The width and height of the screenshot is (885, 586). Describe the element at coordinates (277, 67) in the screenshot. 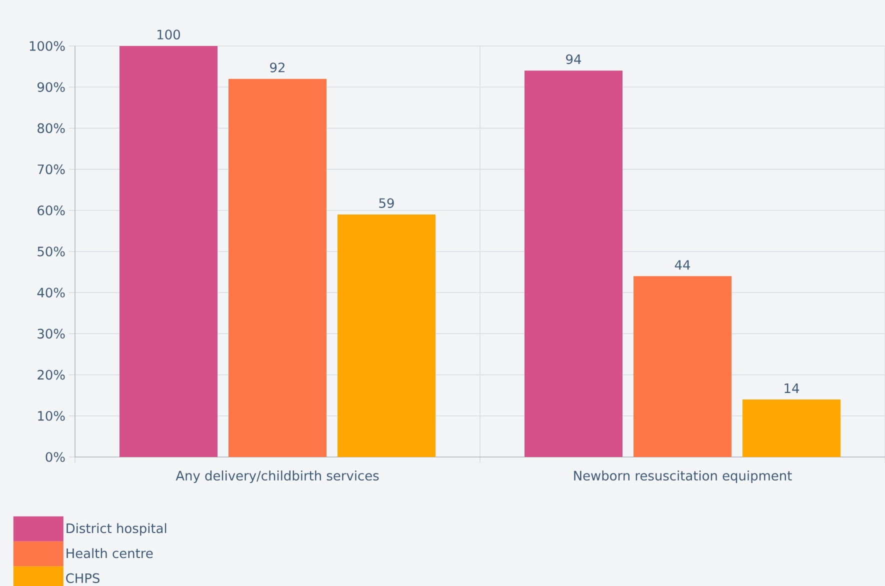

I see `data-label: 92` at that location.